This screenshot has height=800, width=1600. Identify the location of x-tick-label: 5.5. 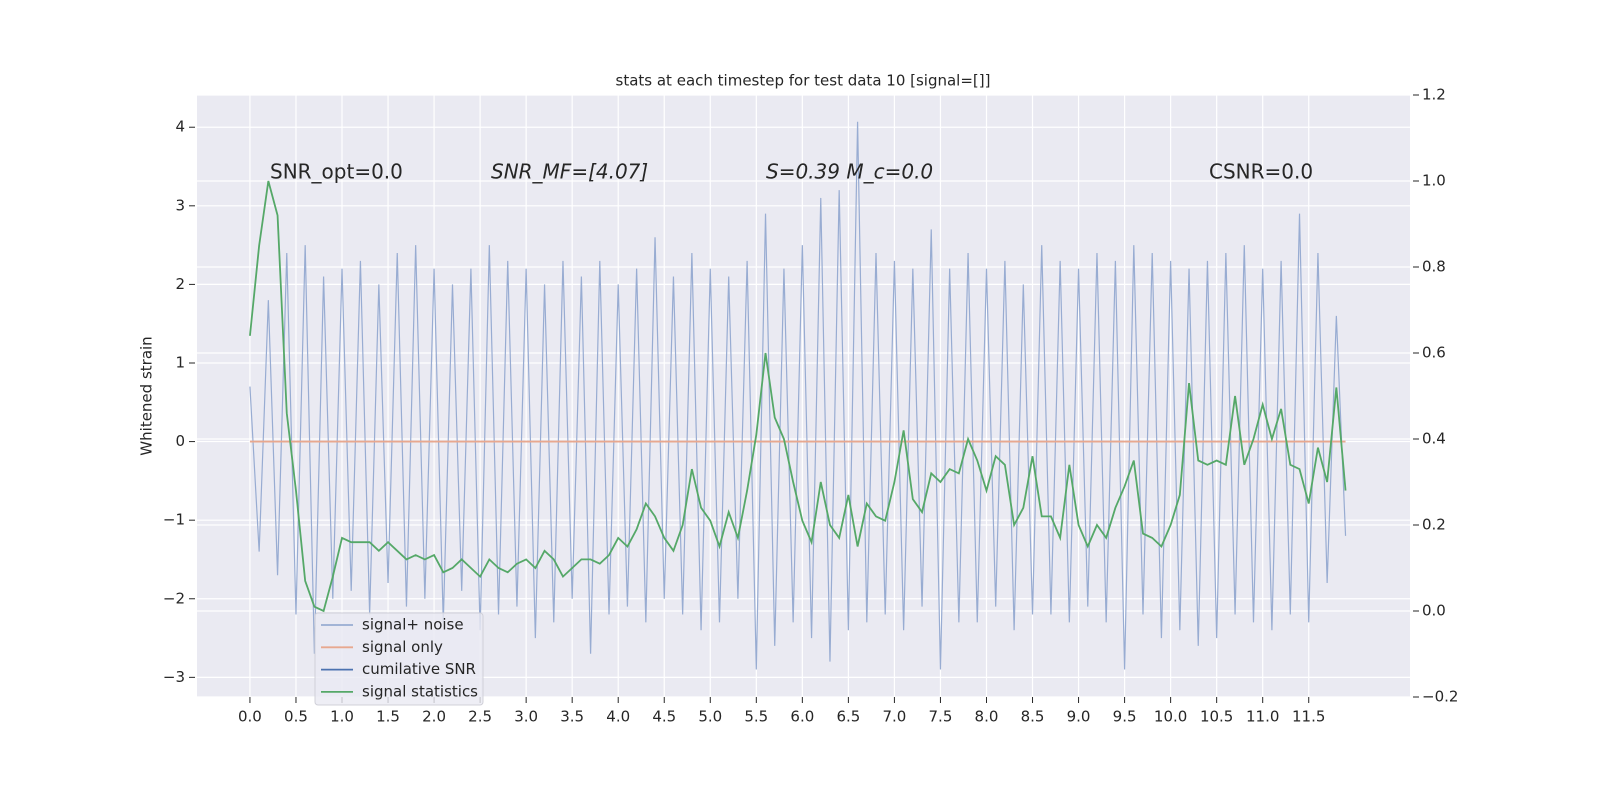
(756, 717).